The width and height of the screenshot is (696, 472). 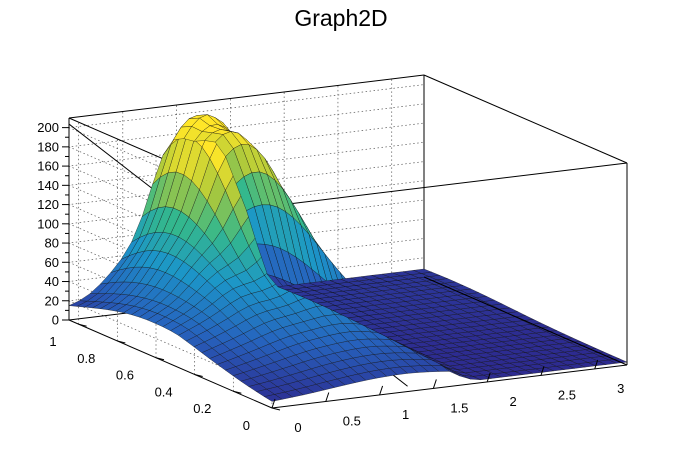 What do you see at coordinates (48, 146) in the screenshot?
I see `z-tick-label: 180` at bounding box center [48, 146].